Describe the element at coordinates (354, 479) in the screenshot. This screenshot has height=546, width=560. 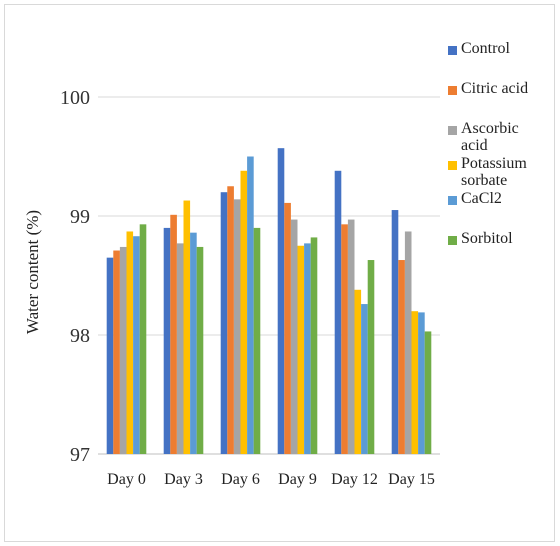
I see `x-category-label: Day 12` at that location.